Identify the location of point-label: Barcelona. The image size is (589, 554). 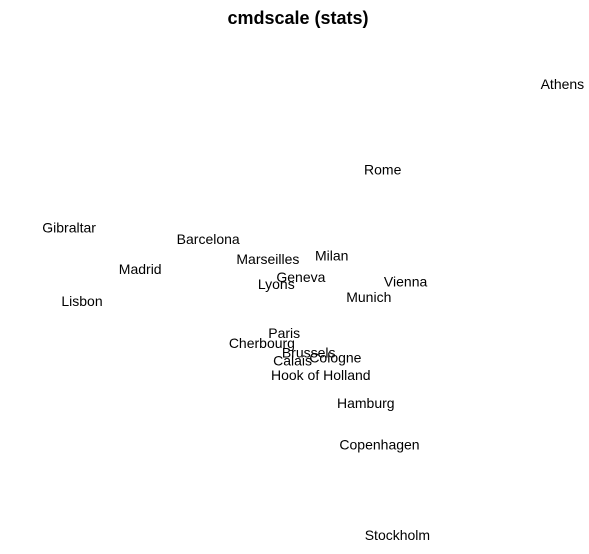
(208, 239).